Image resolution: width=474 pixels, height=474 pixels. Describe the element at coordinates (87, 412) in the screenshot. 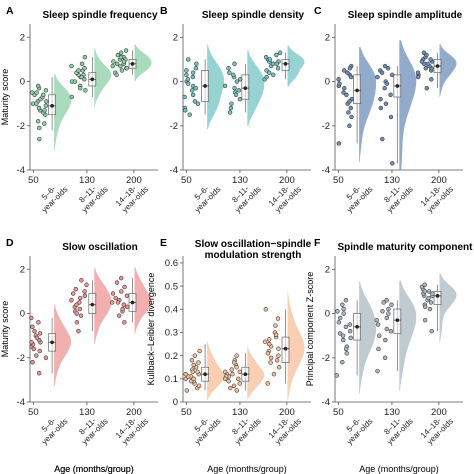

I see `x-tick-label: 130` at that location.